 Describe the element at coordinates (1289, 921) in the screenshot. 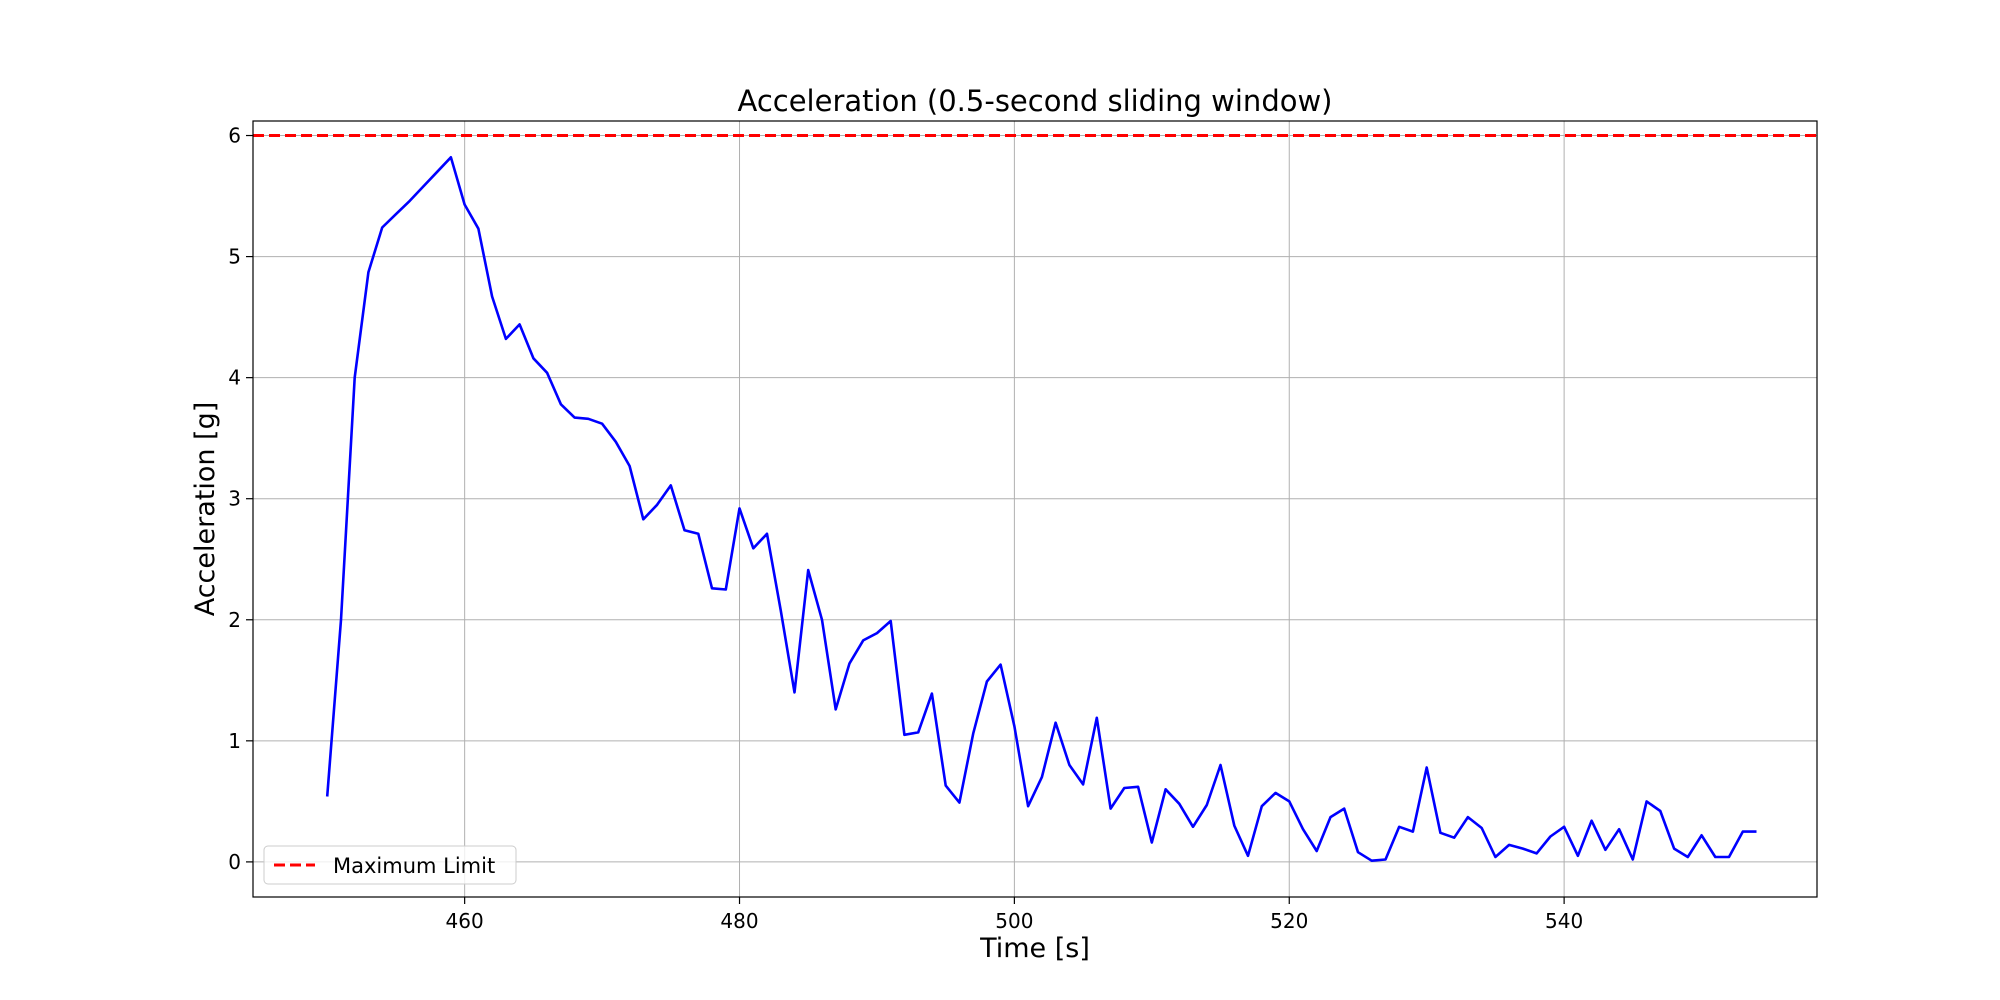

I see `x-tick-label: 520` at that location.